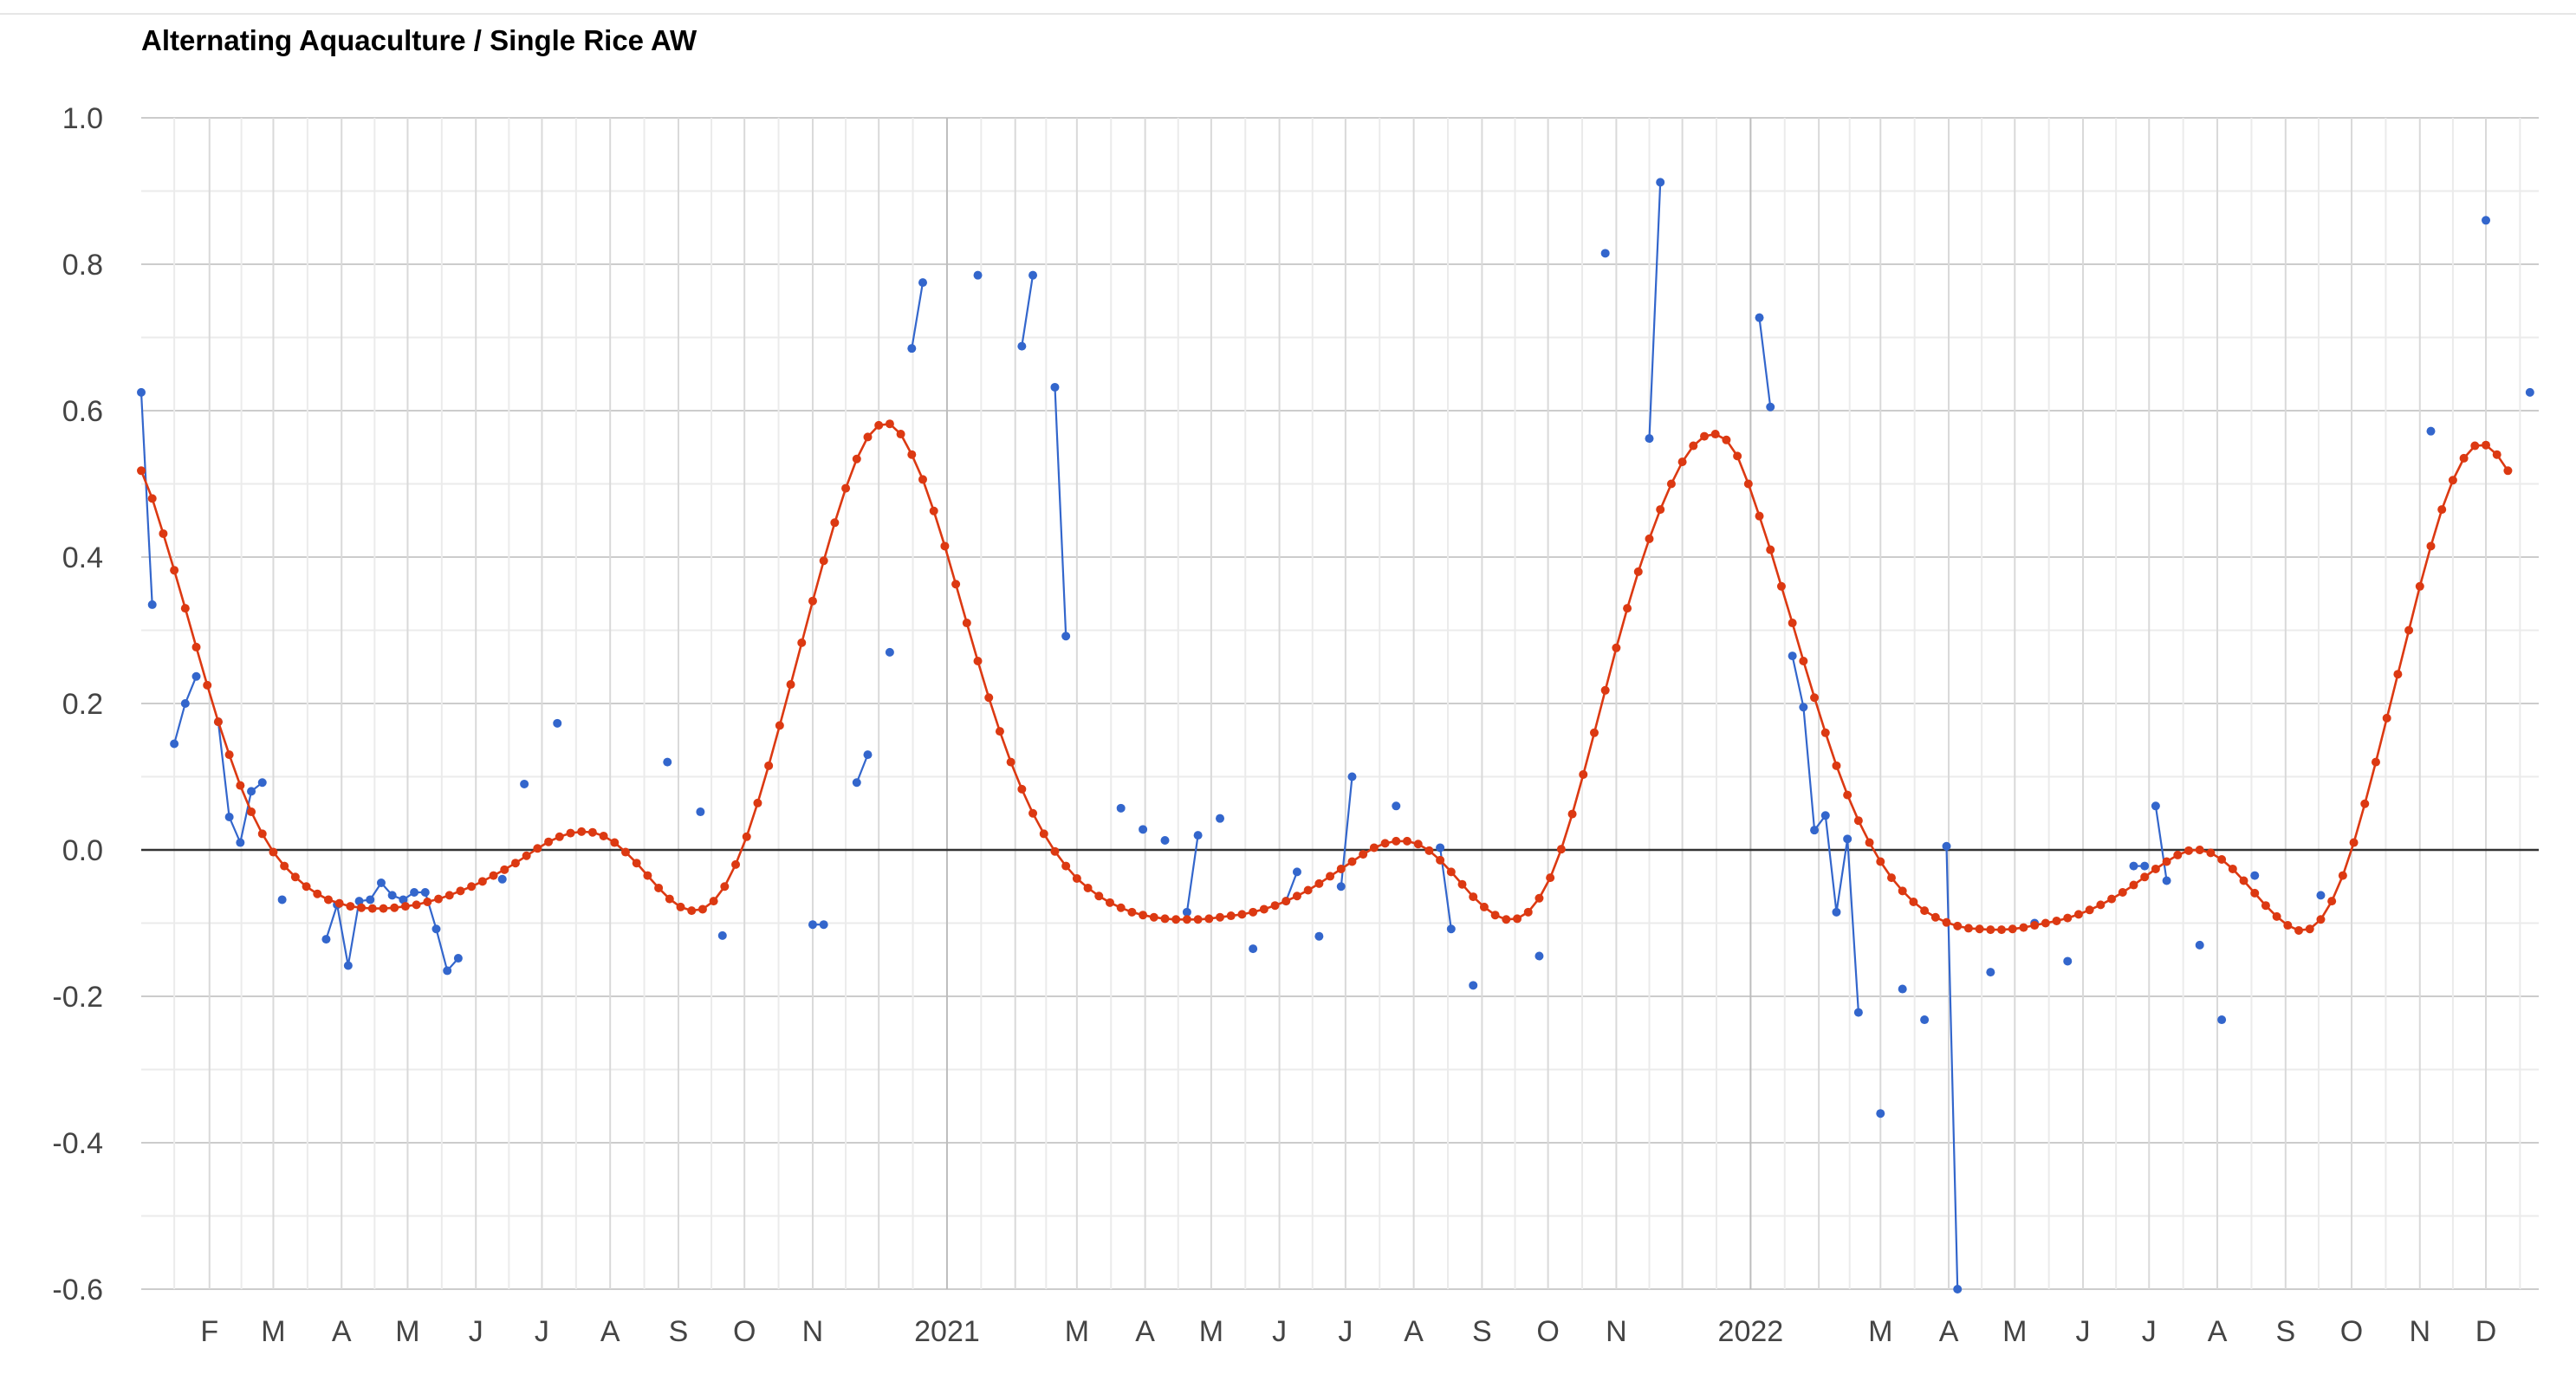 The width and height of the screenshot is (2576, 1381). Describe the element at coordinates (83, 704) in the screenshot. I see `y-tick-label: 0.2` at that location.